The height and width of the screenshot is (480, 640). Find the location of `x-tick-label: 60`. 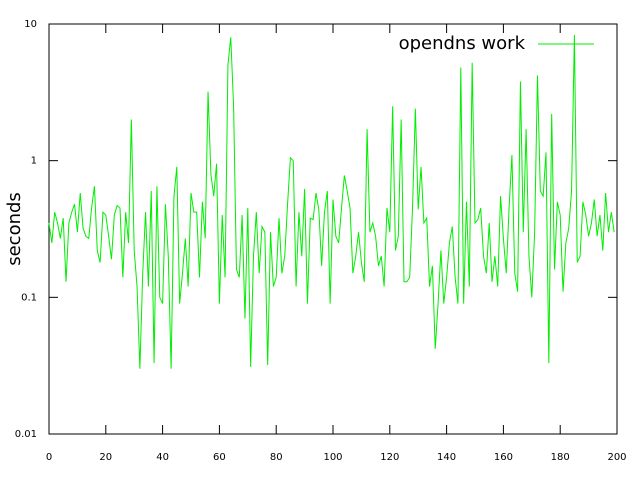

x-tick-label: 60 is located at coordinates (219, 457).